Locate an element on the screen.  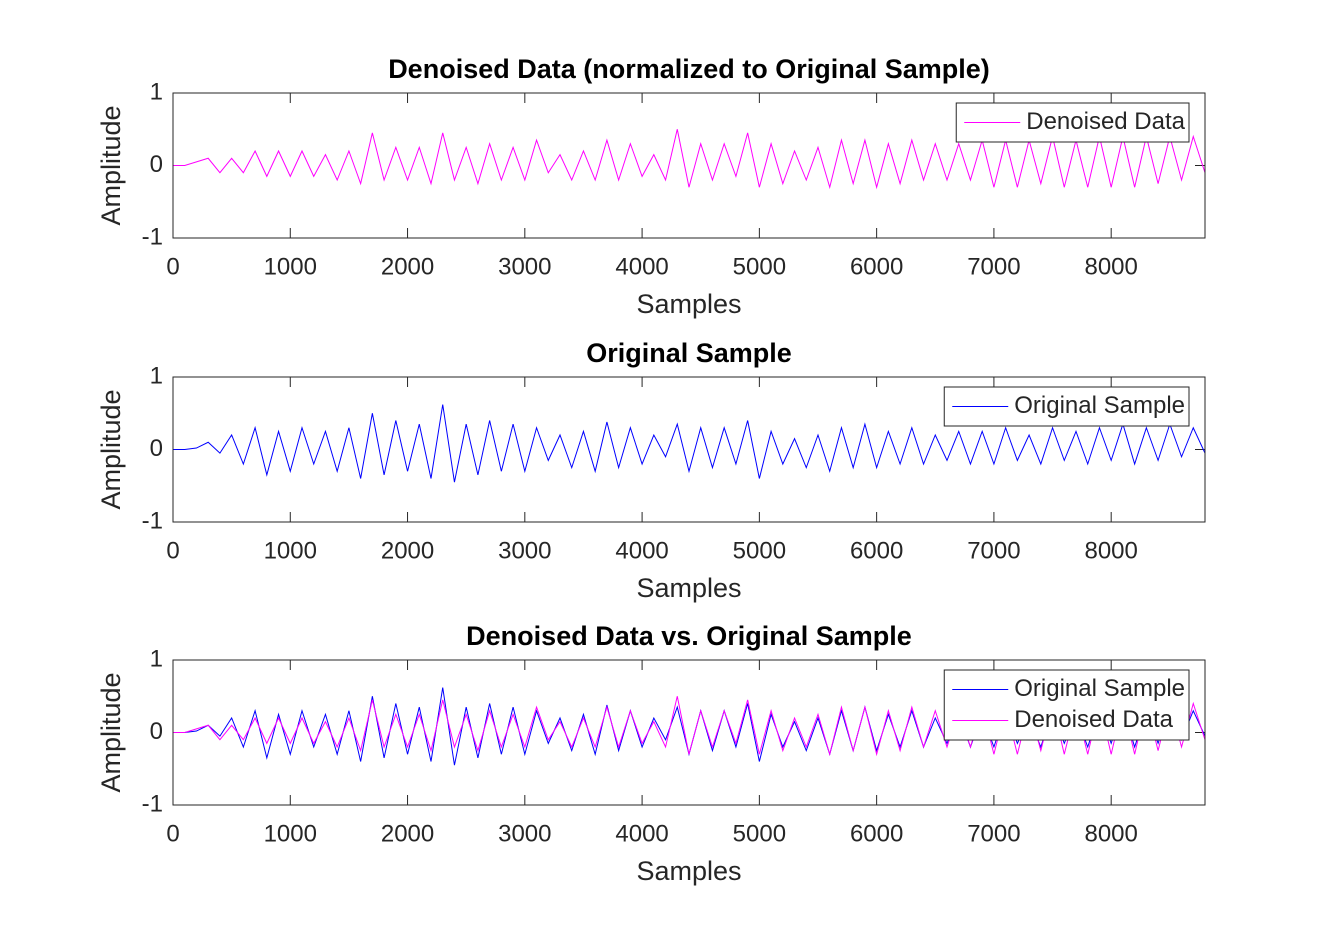
legend-box is located at coordinates (1066, 705).